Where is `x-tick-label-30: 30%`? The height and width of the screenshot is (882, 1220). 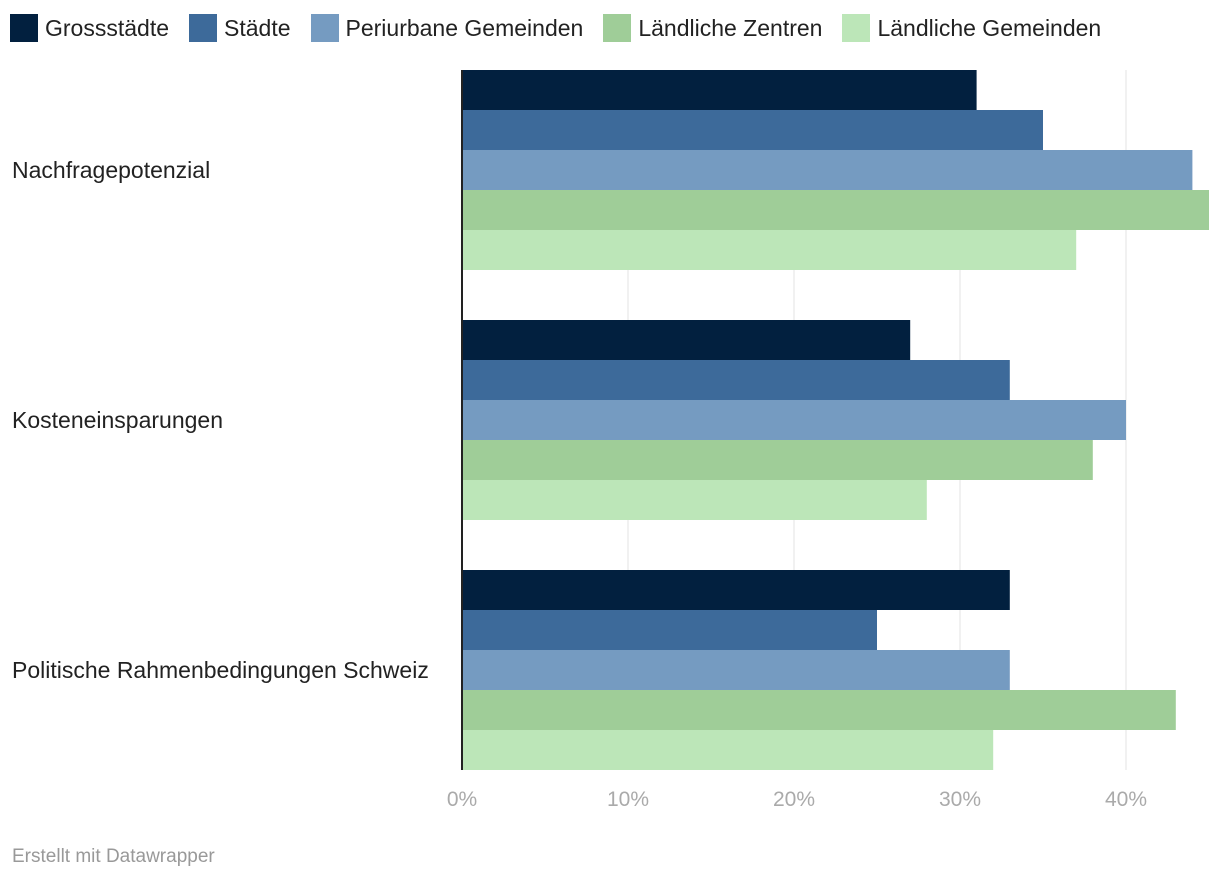
x-tick-label-30: 30% is located at coordinates (960, 799).